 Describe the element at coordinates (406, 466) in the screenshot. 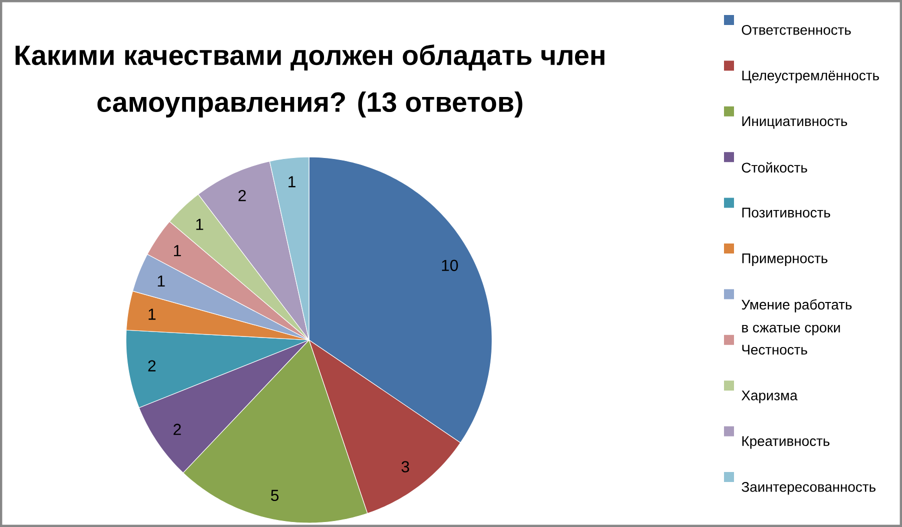

I see `data-label: 3` at that location.